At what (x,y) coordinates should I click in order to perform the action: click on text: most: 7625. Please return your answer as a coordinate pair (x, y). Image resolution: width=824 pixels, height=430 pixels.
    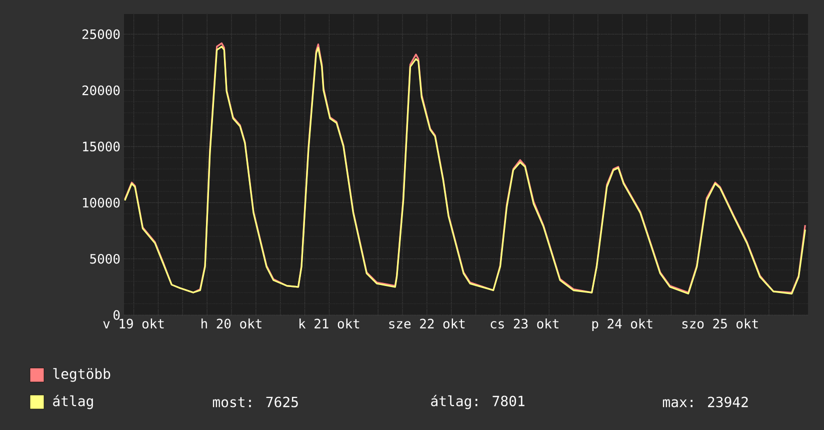
    Looking at the image, I should click on (255, 402).